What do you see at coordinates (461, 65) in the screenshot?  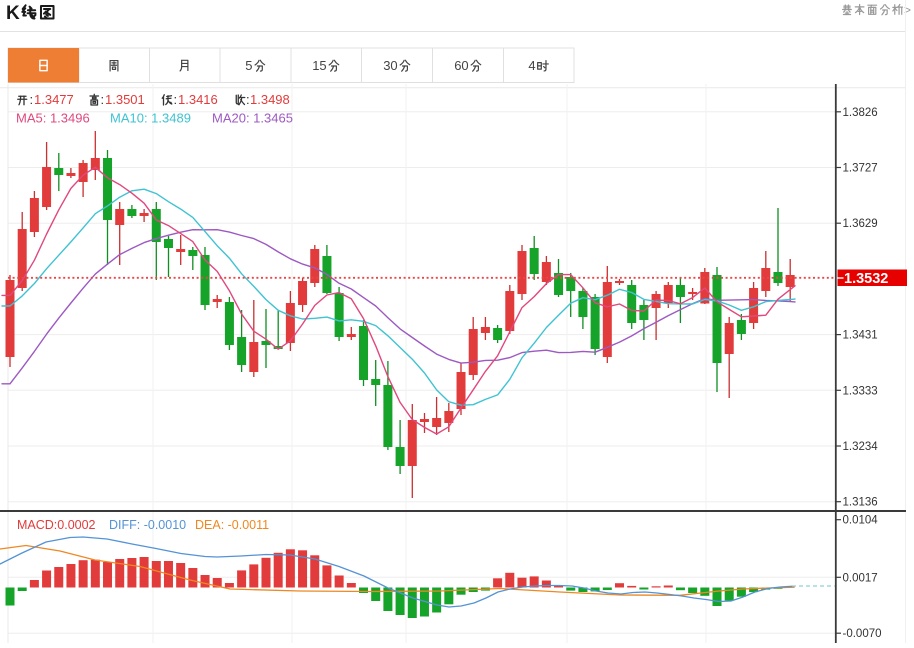 I see `svg-text: 60` at bounding box center [461, 65].